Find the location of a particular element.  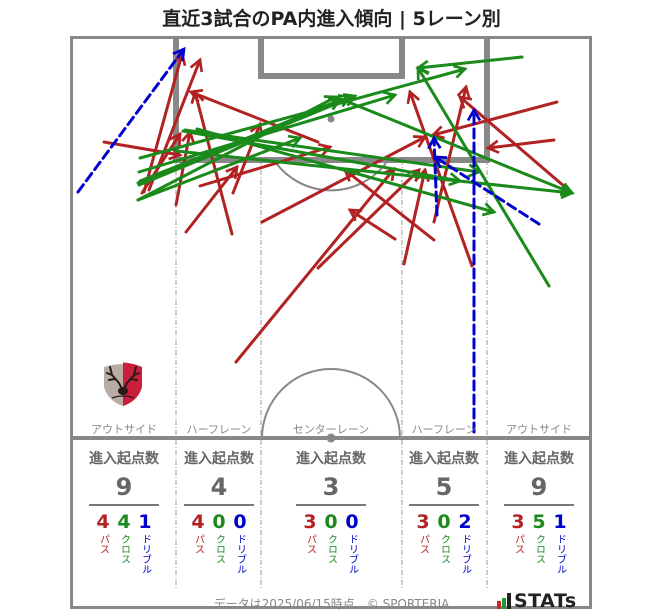

stats-logo-text: STATs is located at coordinates (545, 601).